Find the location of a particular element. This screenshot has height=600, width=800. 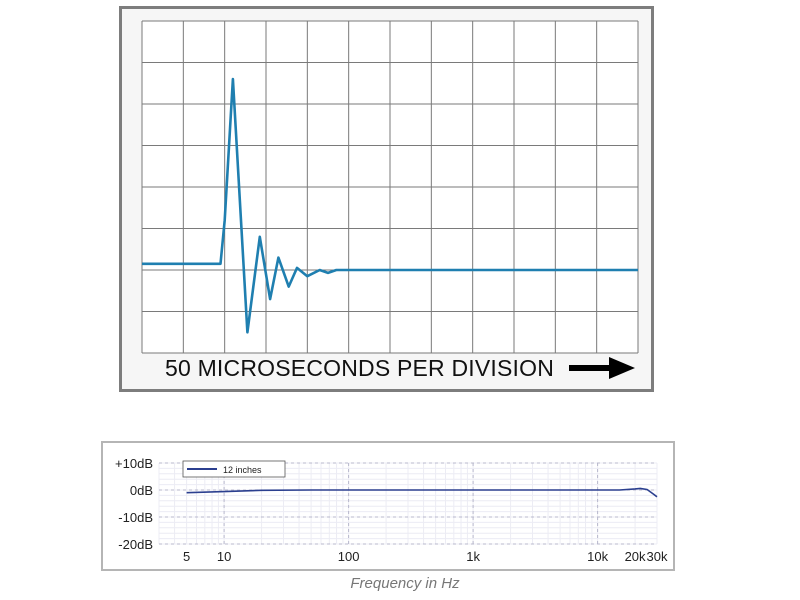

freq-y-tick-label: -20dB is located at coordinates (135, 544).